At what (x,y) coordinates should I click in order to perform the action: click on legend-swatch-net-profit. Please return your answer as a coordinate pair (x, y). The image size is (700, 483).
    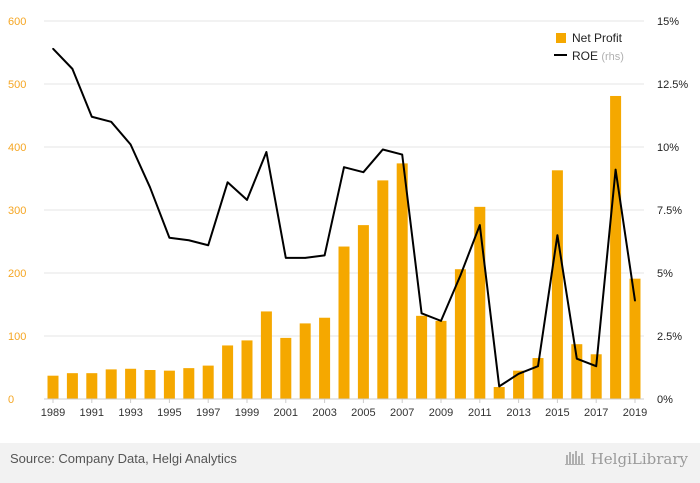
    Looking at the image, I should click on (561, 38).